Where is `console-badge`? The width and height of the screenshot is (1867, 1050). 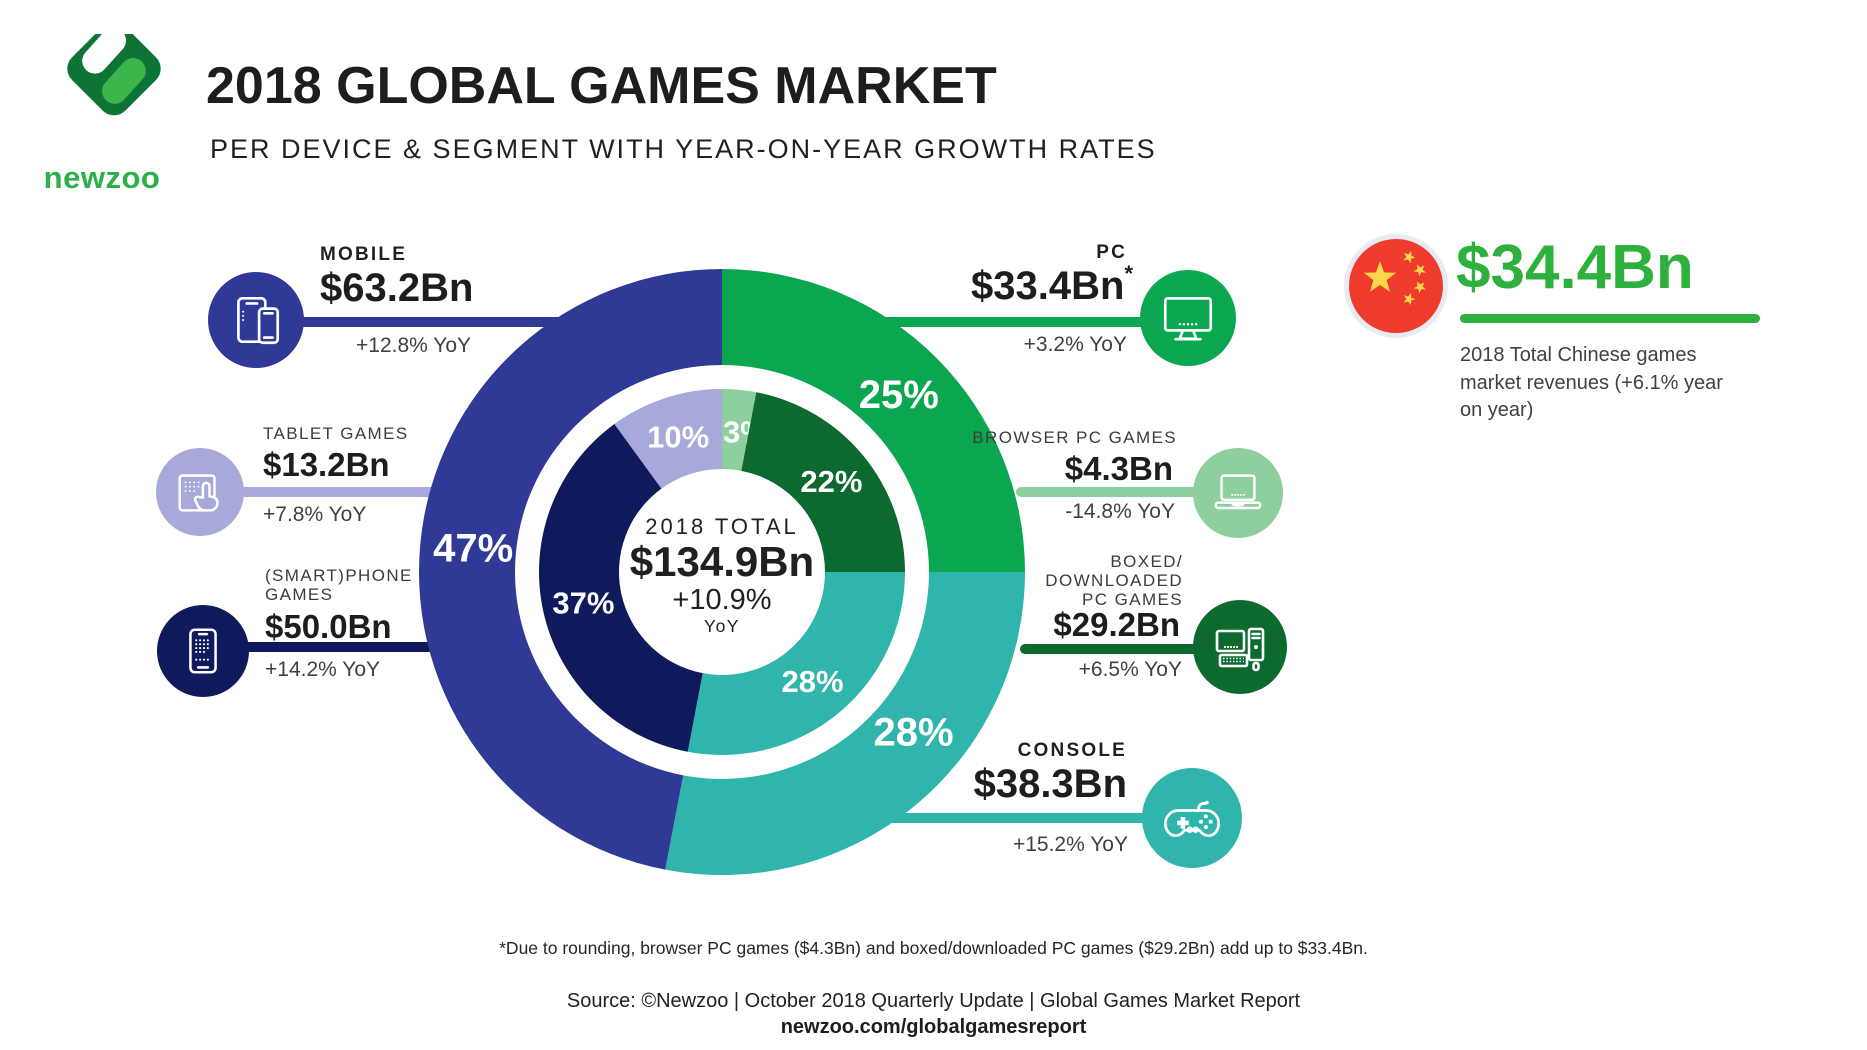 console-badge is located at coordinates (1192, 818).